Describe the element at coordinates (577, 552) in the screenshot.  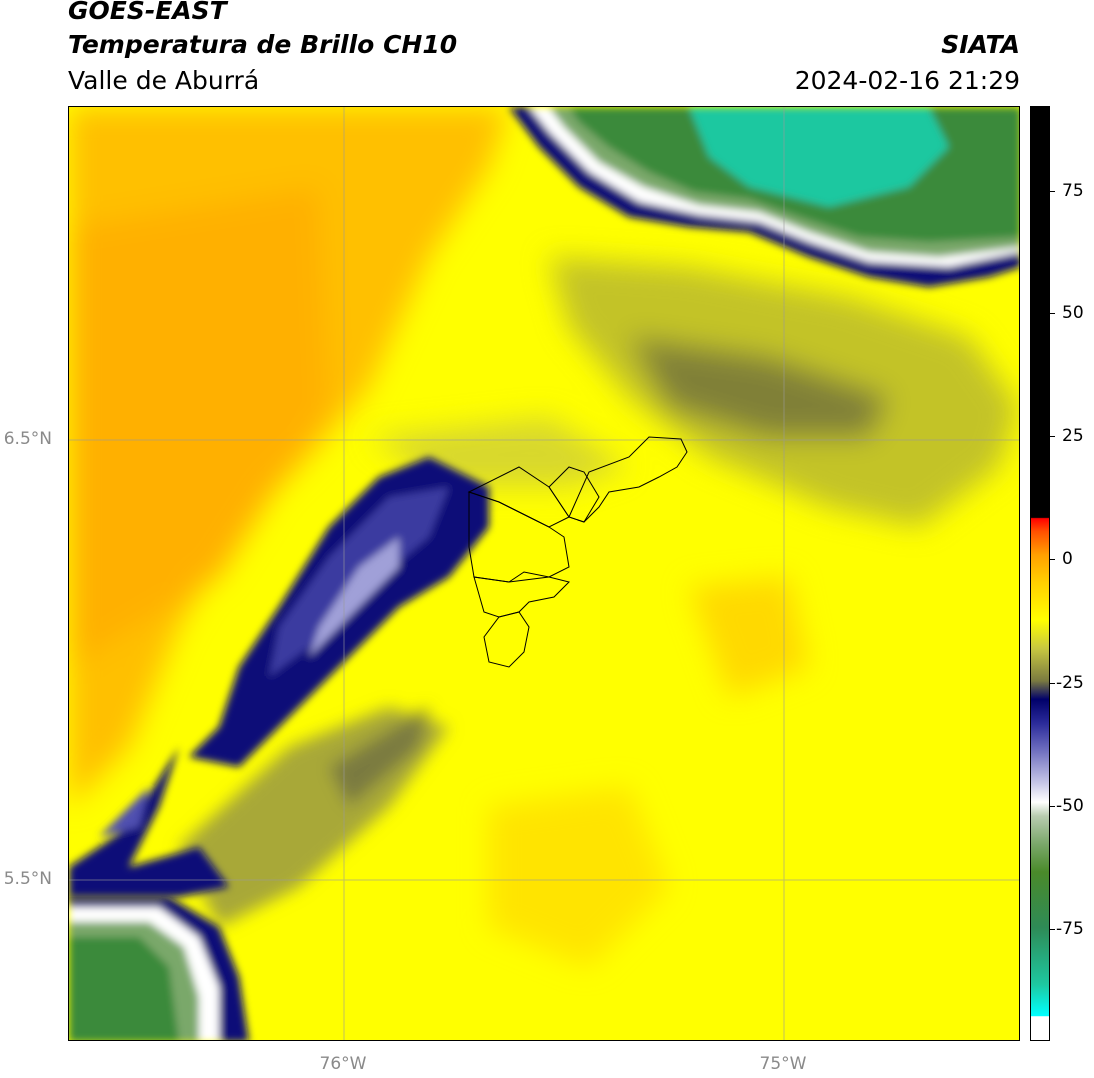
I see `municipality-boundaries` at that location.